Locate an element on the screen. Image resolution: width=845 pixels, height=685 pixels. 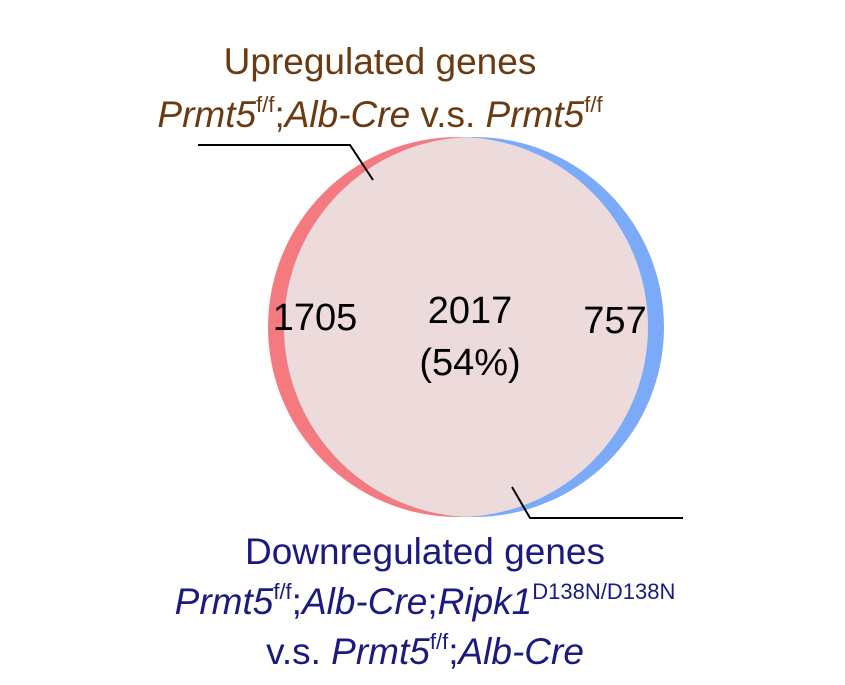
upregulated-leader-line is located at coordinates (286, 162).